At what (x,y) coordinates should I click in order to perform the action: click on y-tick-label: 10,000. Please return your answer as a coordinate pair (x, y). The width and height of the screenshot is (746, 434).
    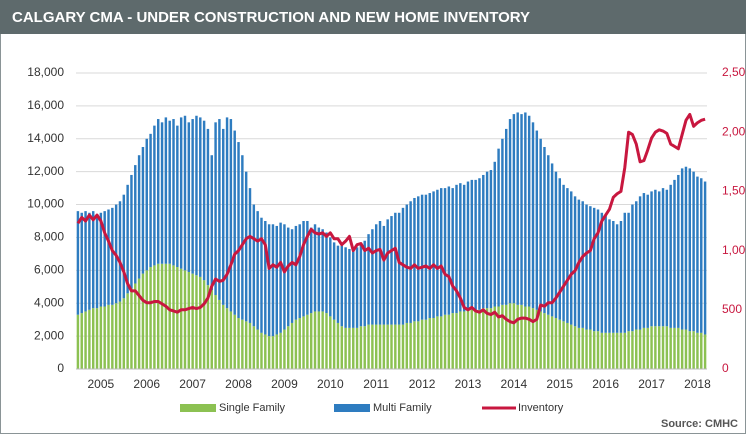
    Looking at the image, I should click on (45, 204).